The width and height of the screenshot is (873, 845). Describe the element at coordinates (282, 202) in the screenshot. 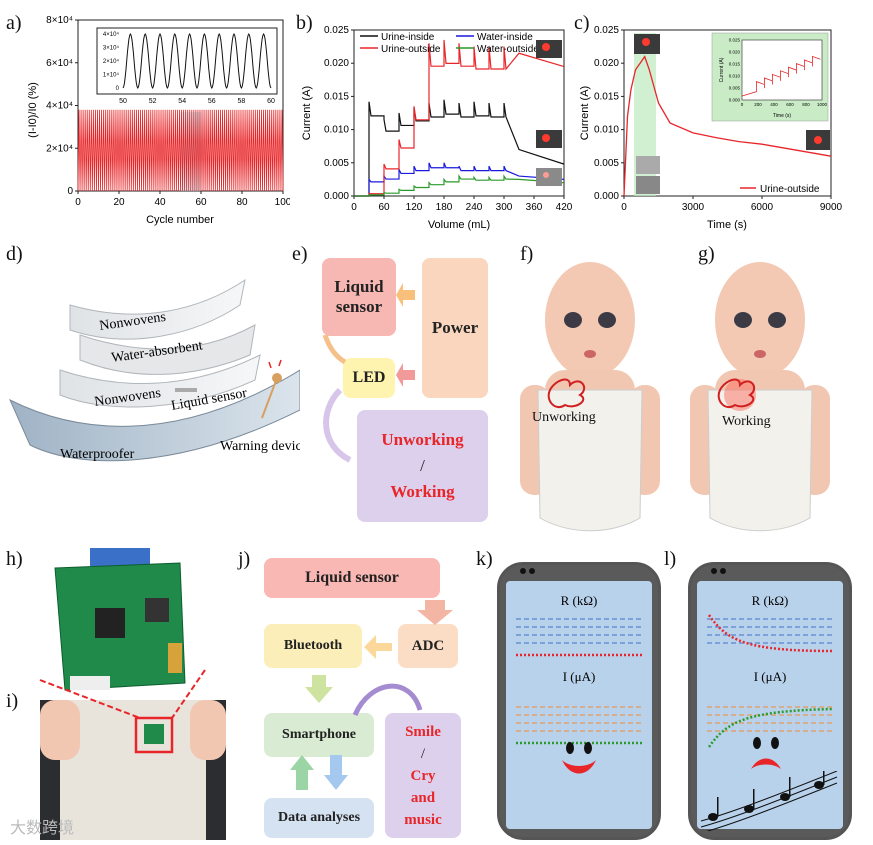

I see `xtick-label: 100` at that location.